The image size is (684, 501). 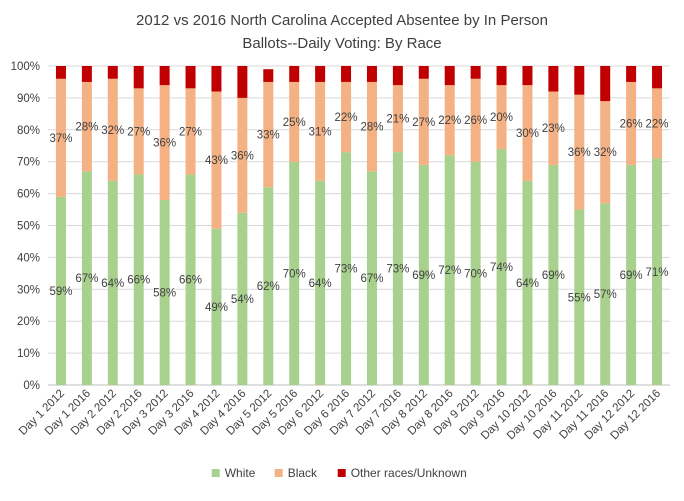 What do you see at coordinates (233, 473) in the screenshot?
I see `legend-item-white: White` at bounding box center [233, 473].